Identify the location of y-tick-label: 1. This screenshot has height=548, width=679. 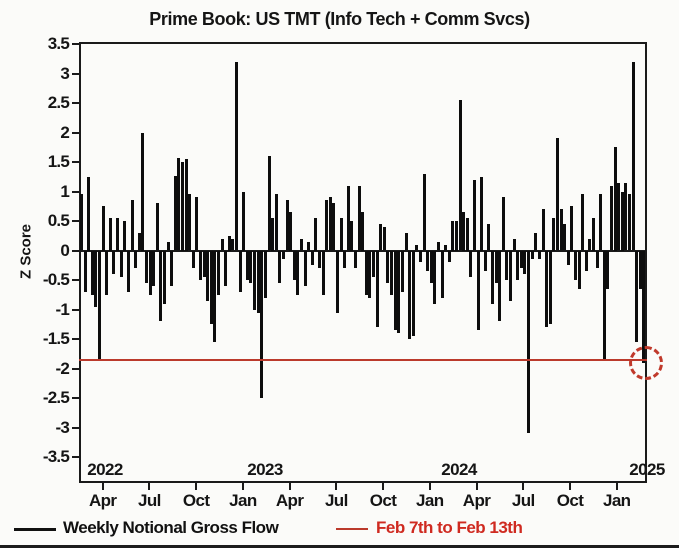
(64, 191).